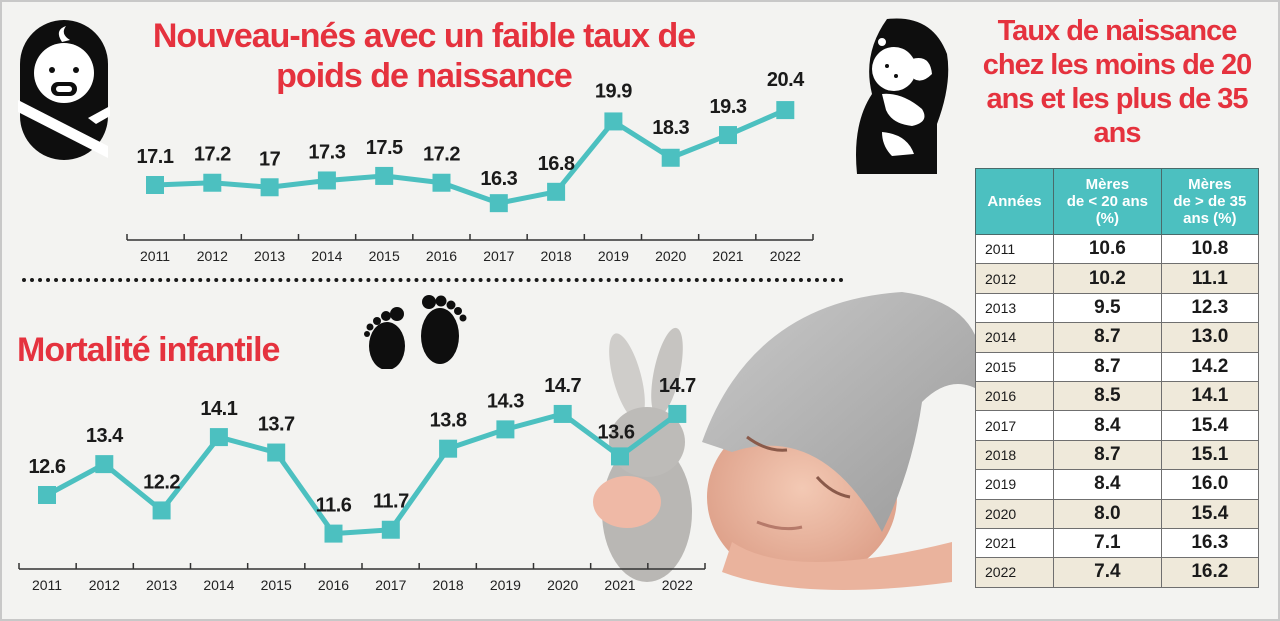  Describe the element at coordinates (1210, 249) in the screenshot. I see `over-35-cell: 10.8` at that location.